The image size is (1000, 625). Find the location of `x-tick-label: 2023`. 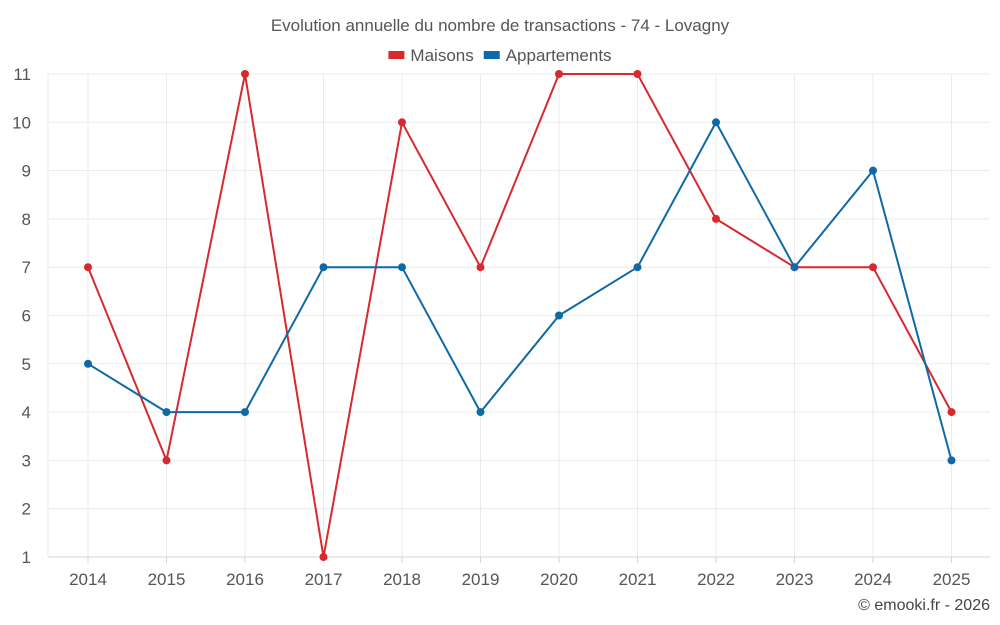

x-tick-label: 2023 is located at coordinates (795, 579).